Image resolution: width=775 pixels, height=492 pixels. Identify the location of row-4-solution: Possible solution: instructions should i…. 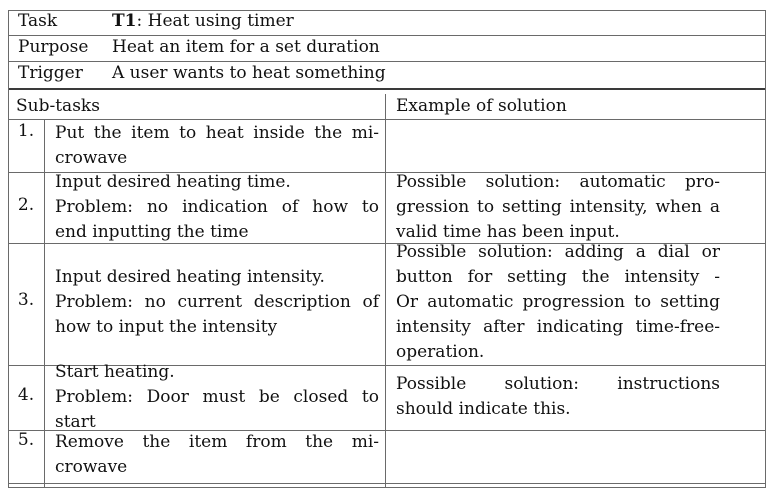
(558, 397).